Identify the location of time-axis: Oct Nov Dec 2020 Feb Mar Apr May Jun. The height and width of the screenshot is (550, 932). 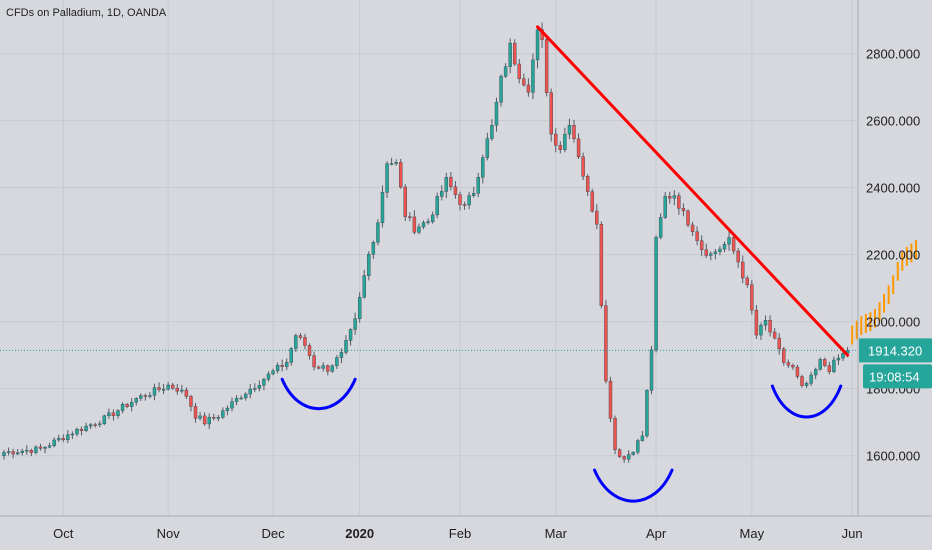
(457, 533).